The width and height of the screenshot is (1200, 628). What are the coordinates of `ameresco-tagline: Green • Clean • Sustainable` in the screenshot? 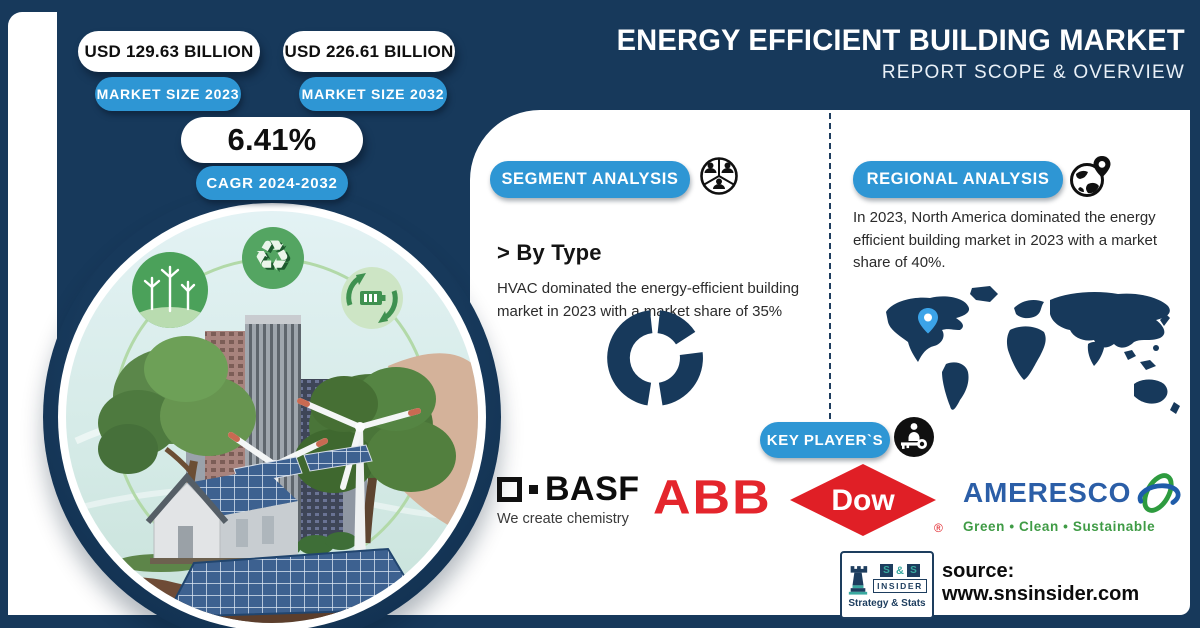 It's located at (1059, 526).